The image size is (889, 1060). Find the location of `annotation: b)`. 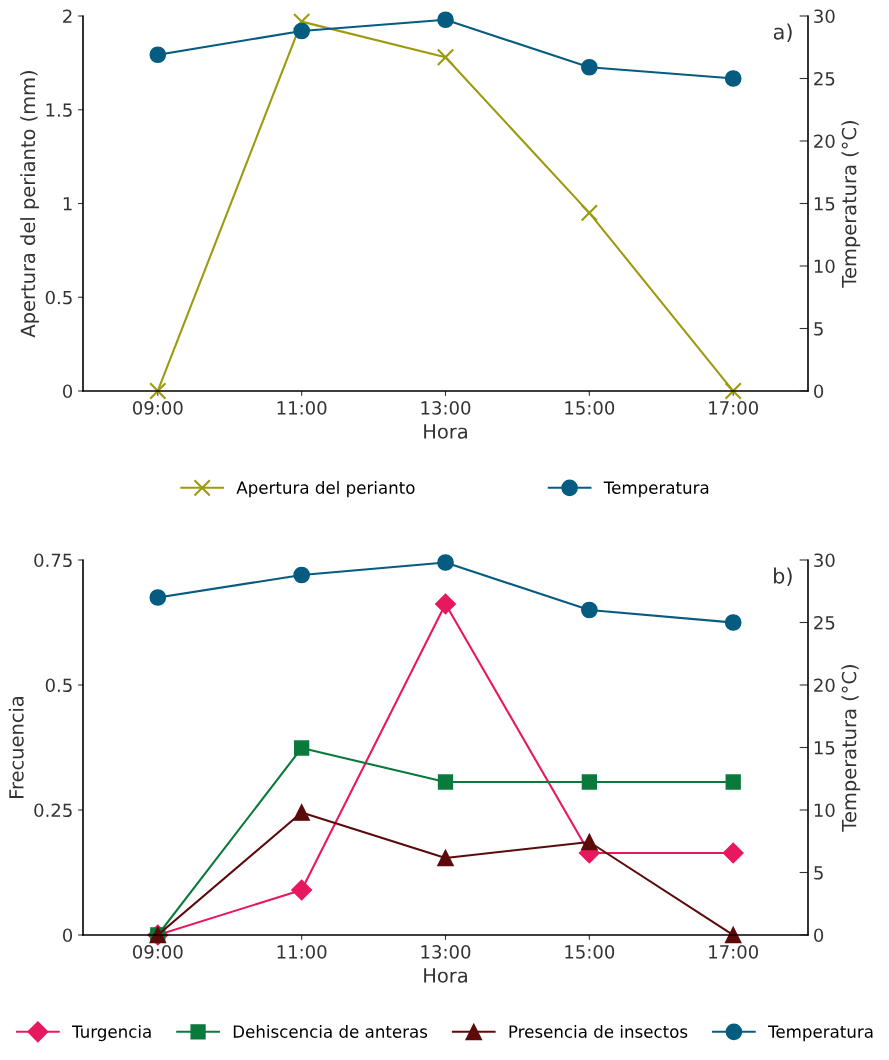

annotation: b) is located at coordinates (783, 577).